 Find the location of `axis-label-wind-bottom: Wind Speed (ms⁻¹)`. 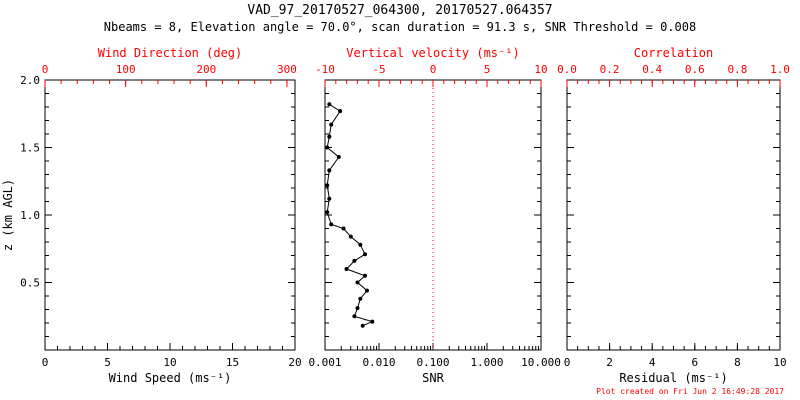

axis-label-wind-bottom: Wind Speed (ms⁻¹) is located at coordinates (170, 378).